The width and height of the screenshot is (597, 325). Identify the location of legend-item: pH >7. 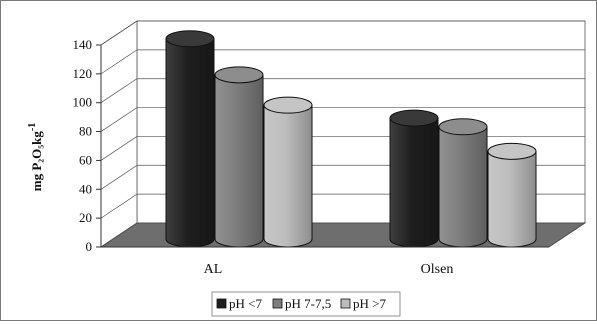
(363, 303).